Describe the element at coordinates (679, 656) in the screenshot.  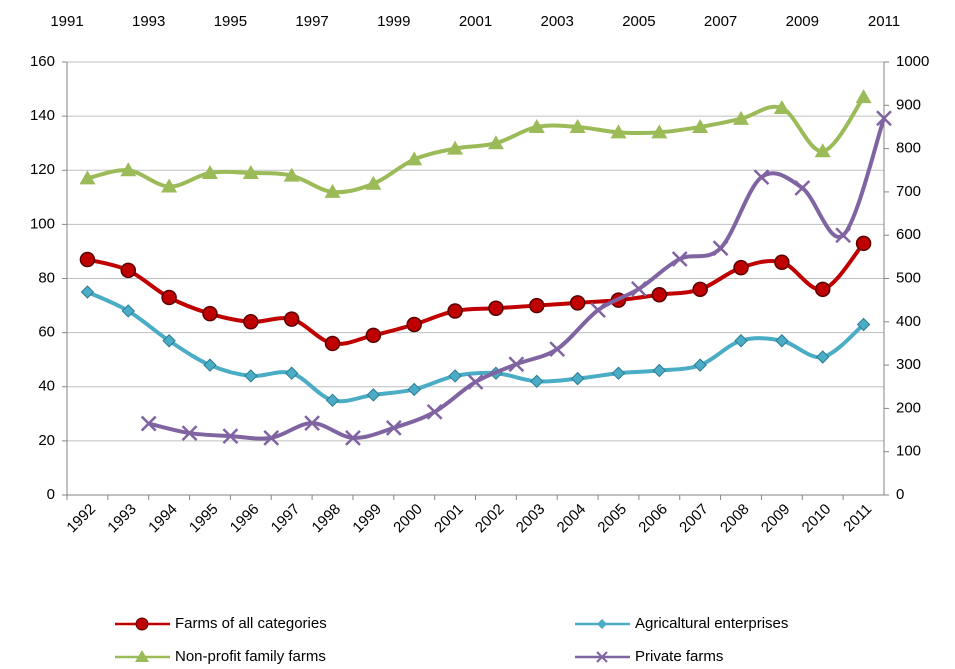
I see `legend-label: Private farms` at that location.